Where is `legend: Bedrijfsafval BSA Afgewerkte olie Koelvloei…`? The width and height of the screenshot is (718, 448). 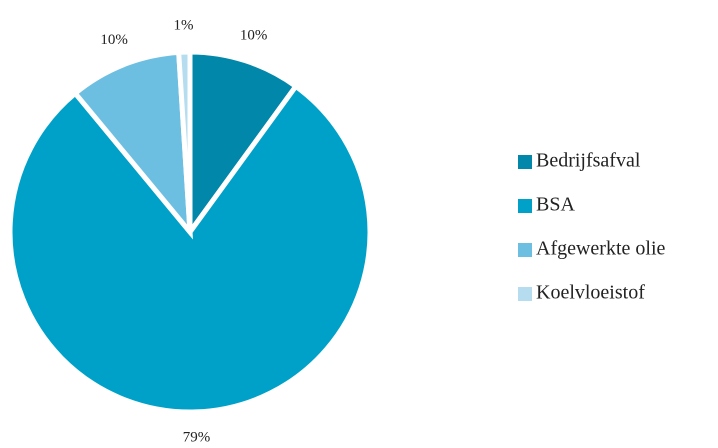
legend: Bedrijfsafval BSA Afgewerkte olie Koelvloei… is located at coordinates (592, 227).